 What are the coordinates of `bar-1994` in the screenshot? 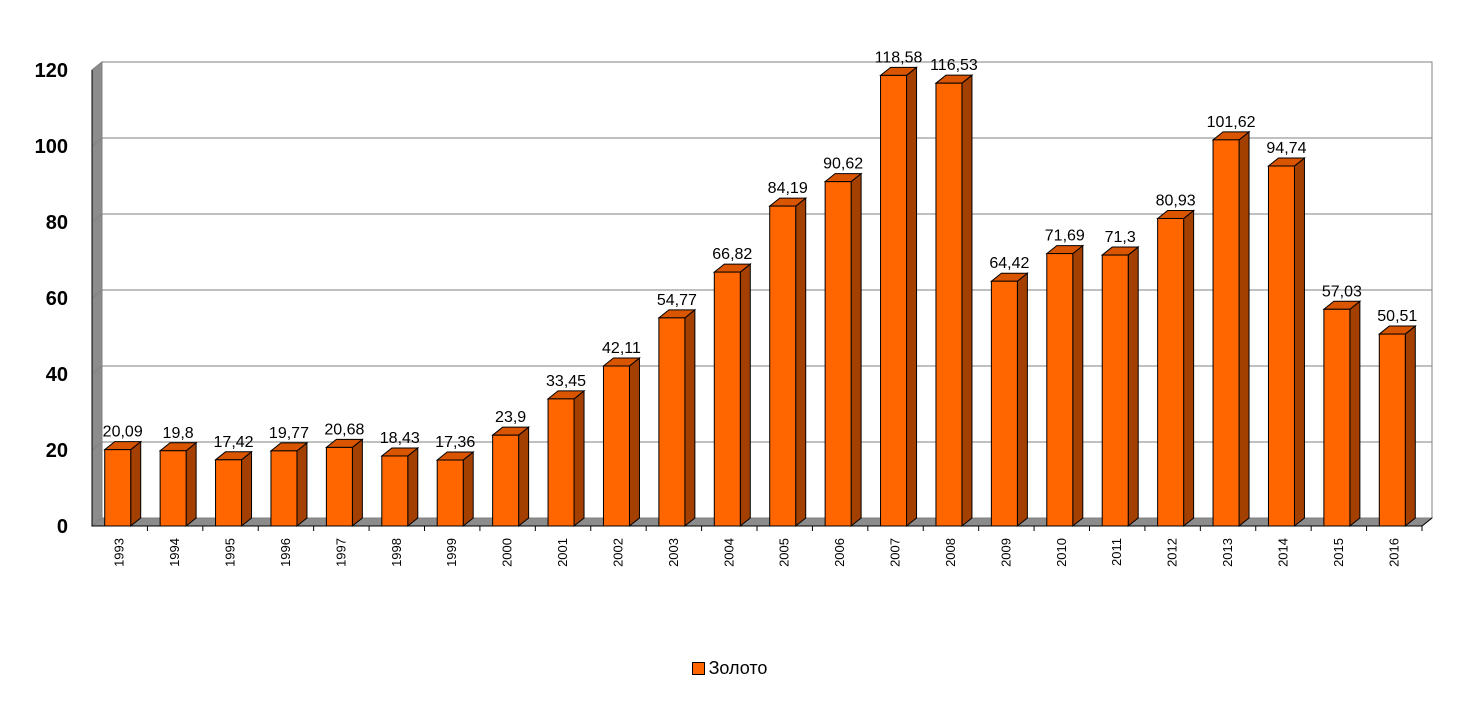 It's located at (173, 488).